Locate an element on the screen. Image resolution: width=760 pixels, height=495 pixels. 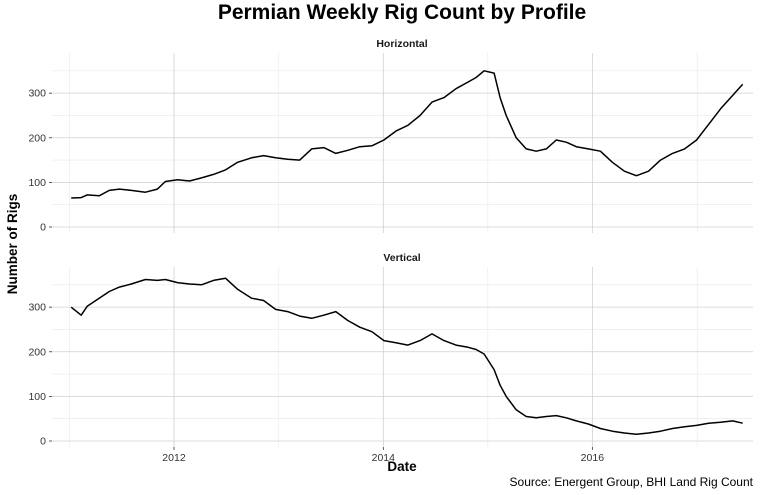
x-tick-label: 2014 is located at coordinates (384, 458).